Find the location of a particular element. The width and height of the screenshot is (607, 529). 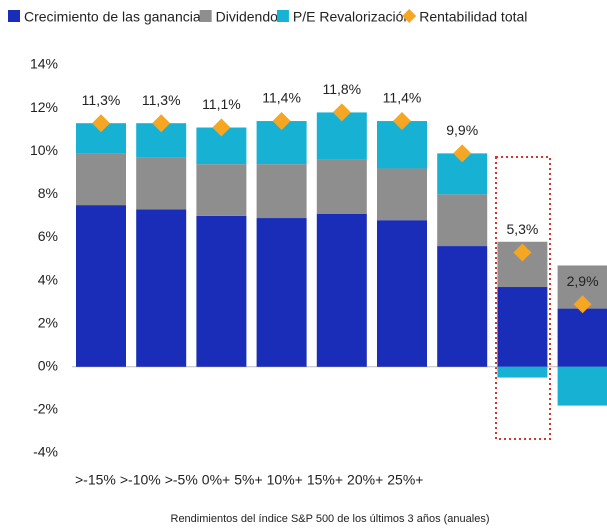

legend-label: Crecimiento de las ganancias is located at coordinates (116, 17).